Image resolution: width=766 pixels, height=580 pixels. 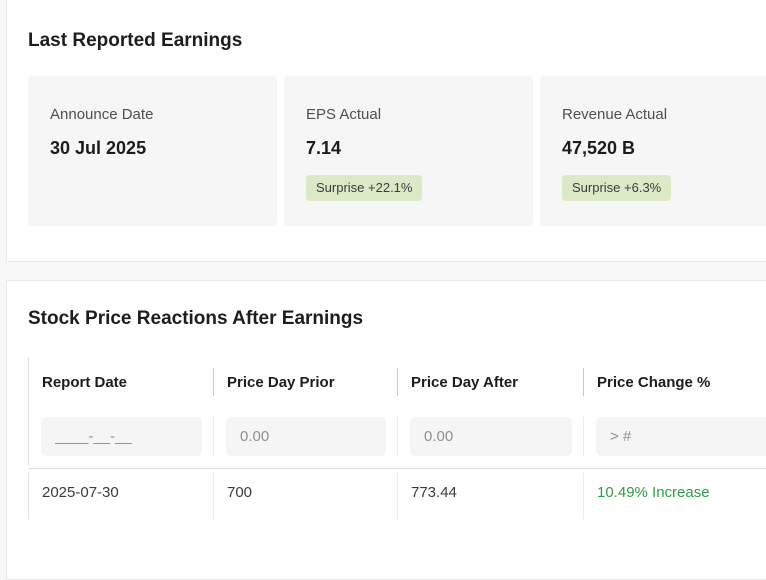 I want to click on filter-cell-price-change, so click(x=674, y=436).